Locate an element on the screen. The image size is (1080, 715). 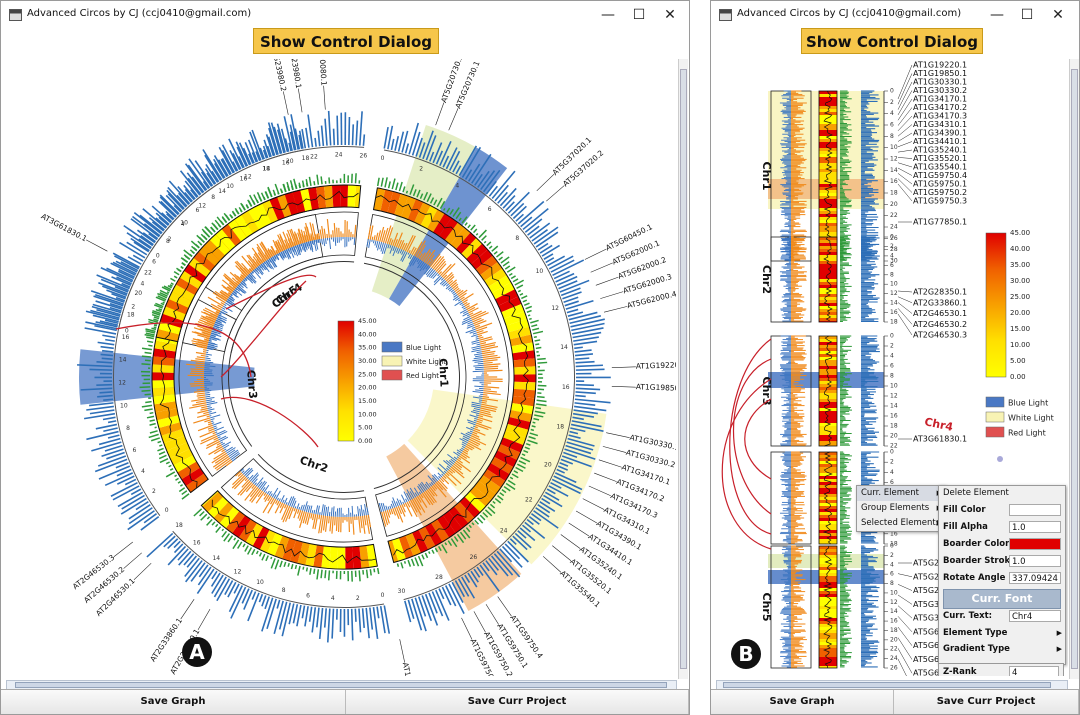
rotate-angle-input: 337.09424 is located at coordinates (1035, 578).